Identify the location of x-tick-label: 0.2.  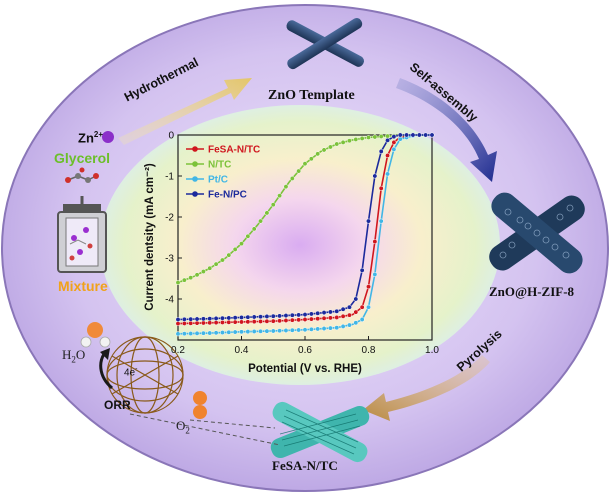
(178, 350).